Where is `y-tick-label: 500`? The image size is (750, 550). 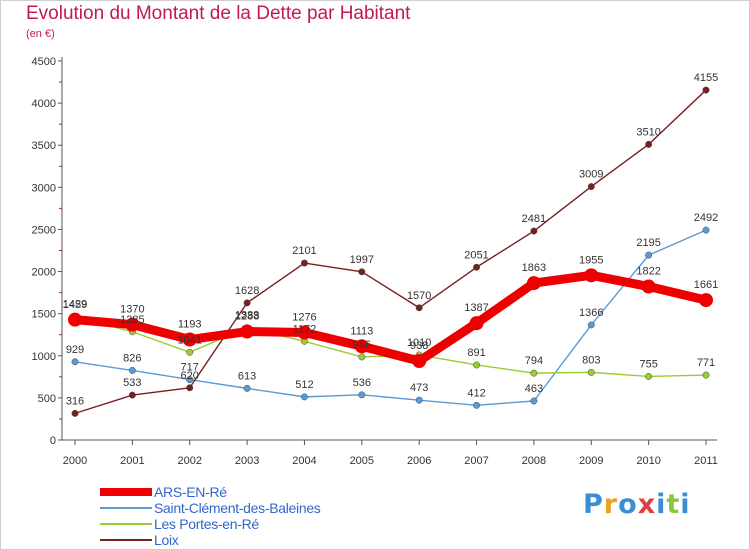 y-tick-label: 500 is located at coordinates (47, 399).